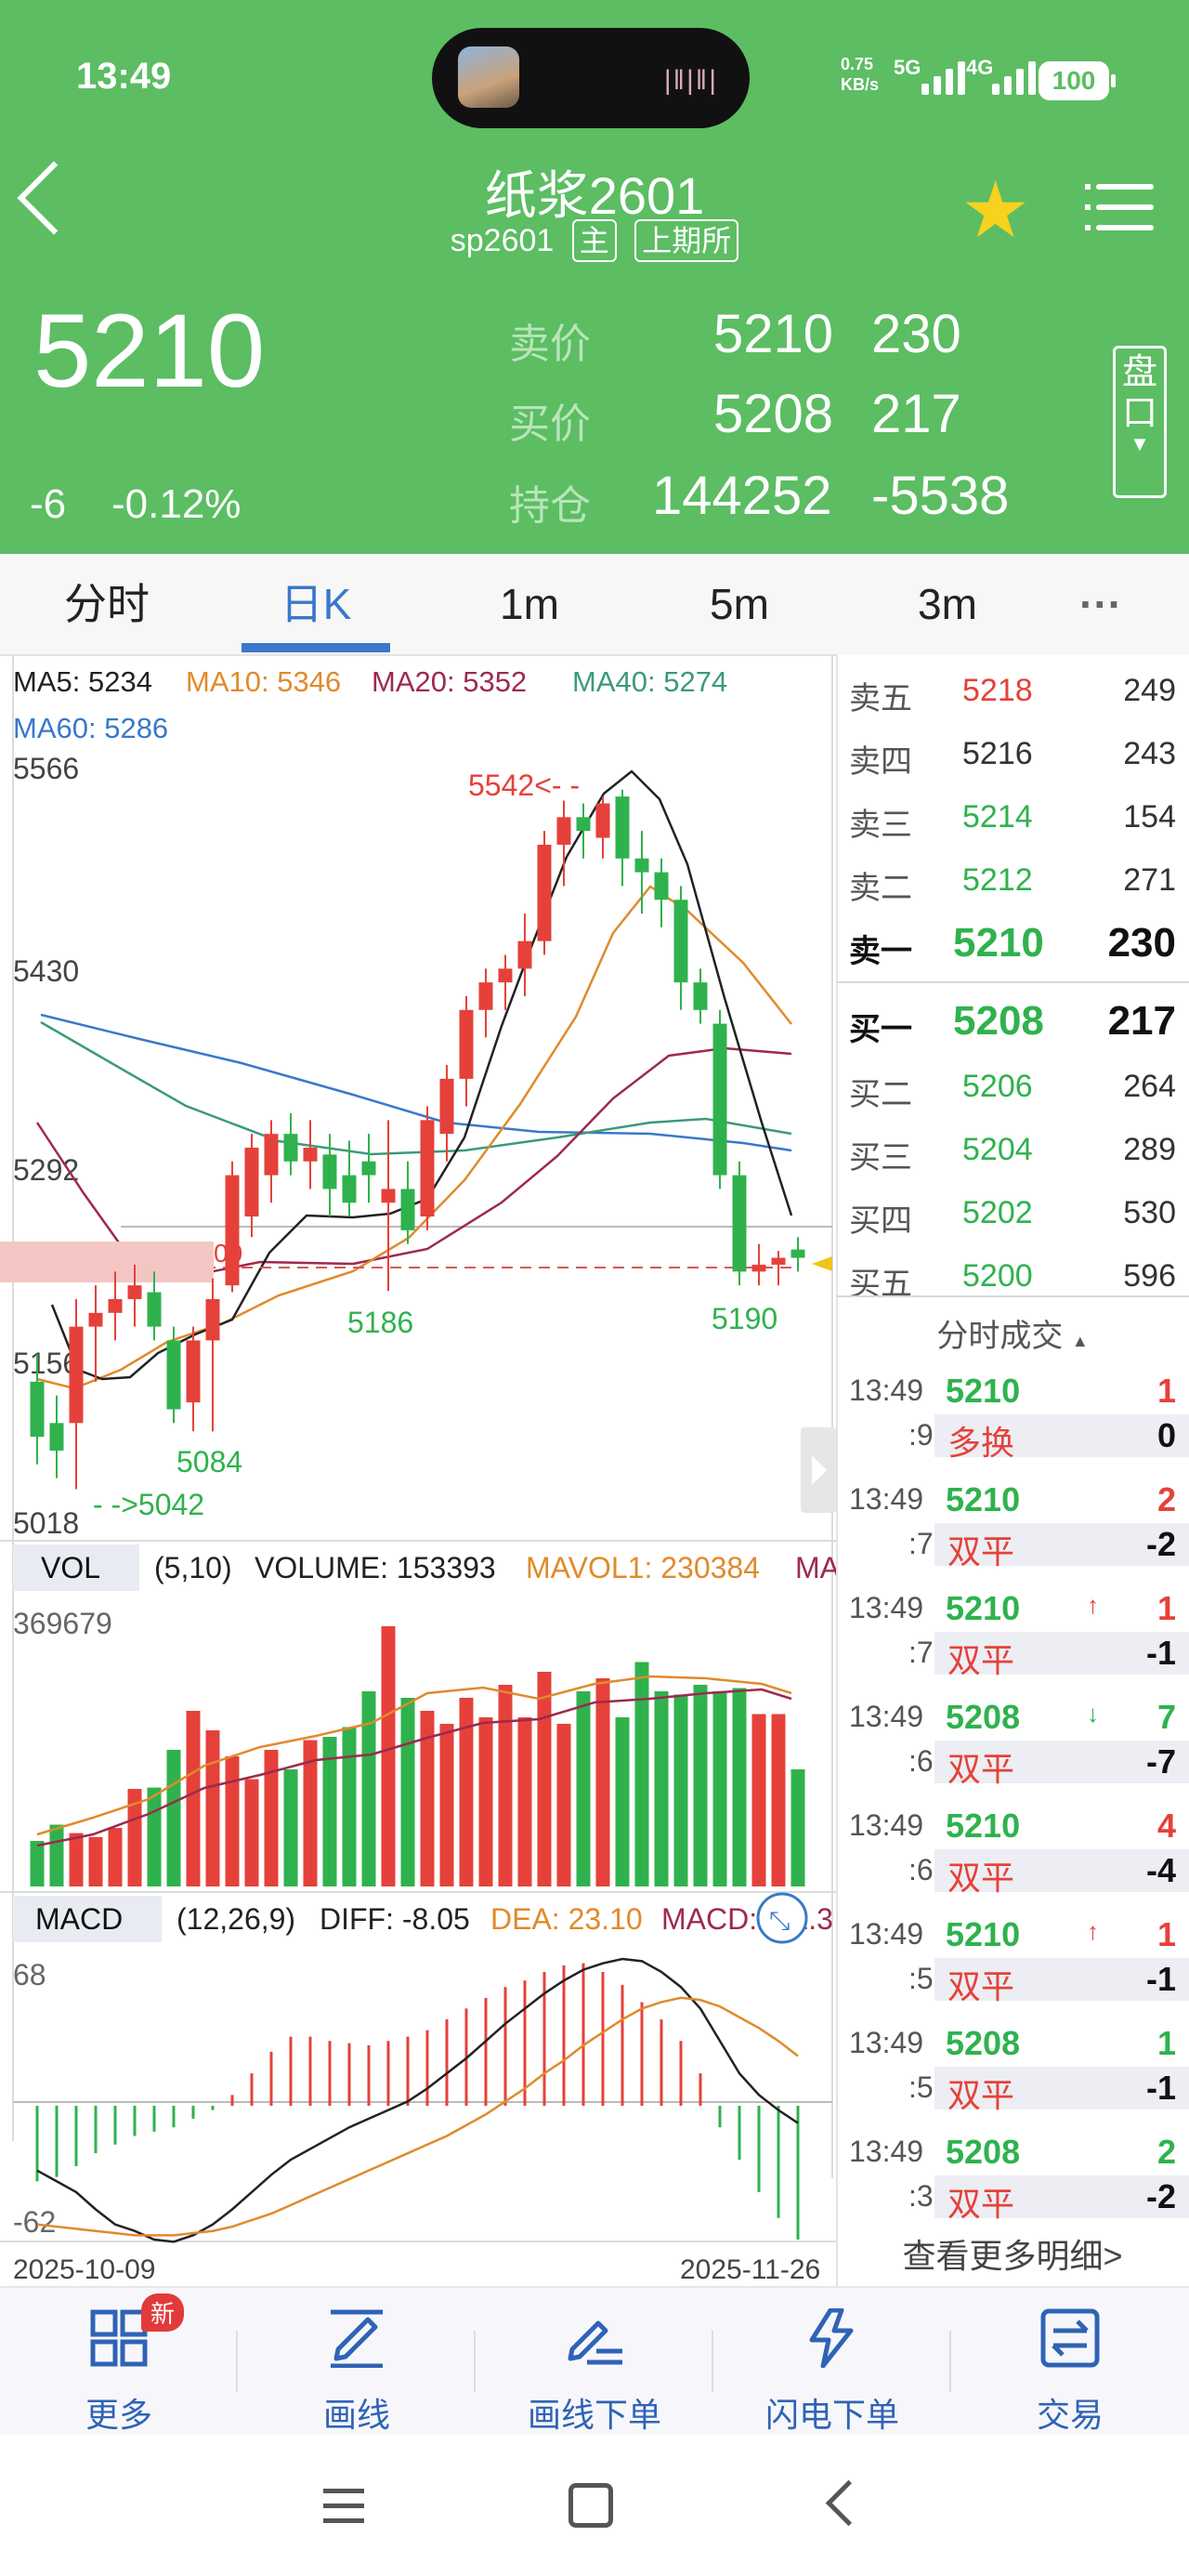 This screenshot has height=2576, width=1189. I want to click on ma60-legend: MA60: 5286, so click(91, 728).